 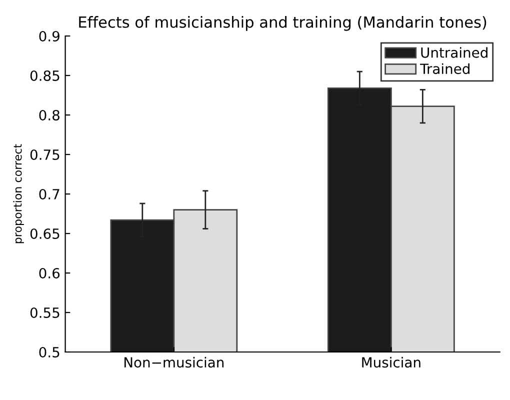 I want to click on y-tick-label: 0.65, so click(x=45, y=233).